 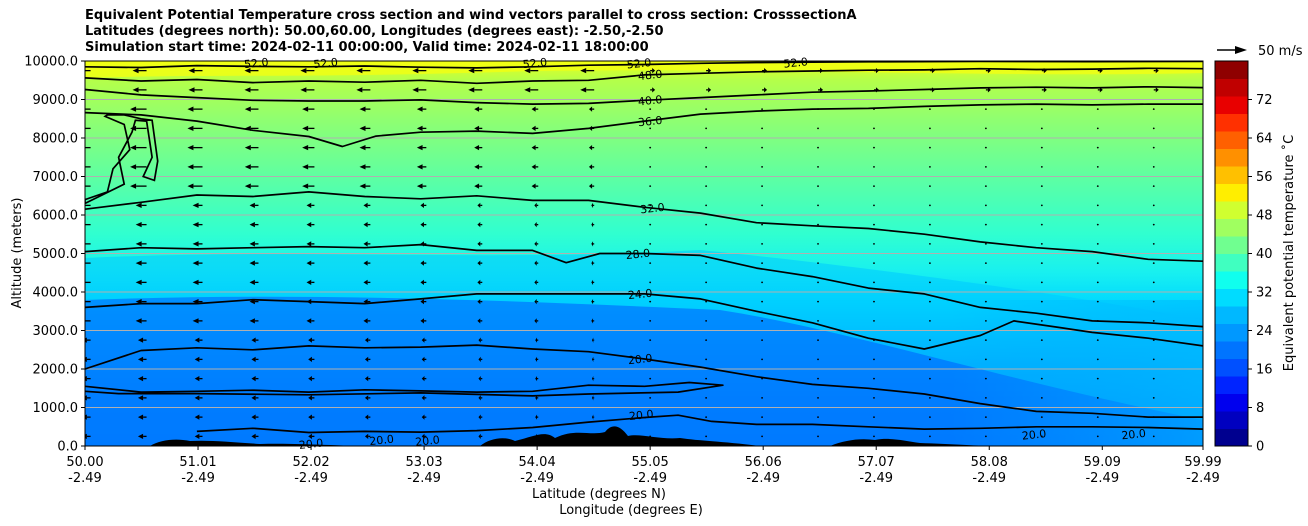 What do you see at coordinates (631, 510) in the screenshot?
I see `x-axis-label-longitude: Longitude (degrees E)` at bounding box center [631, 510].